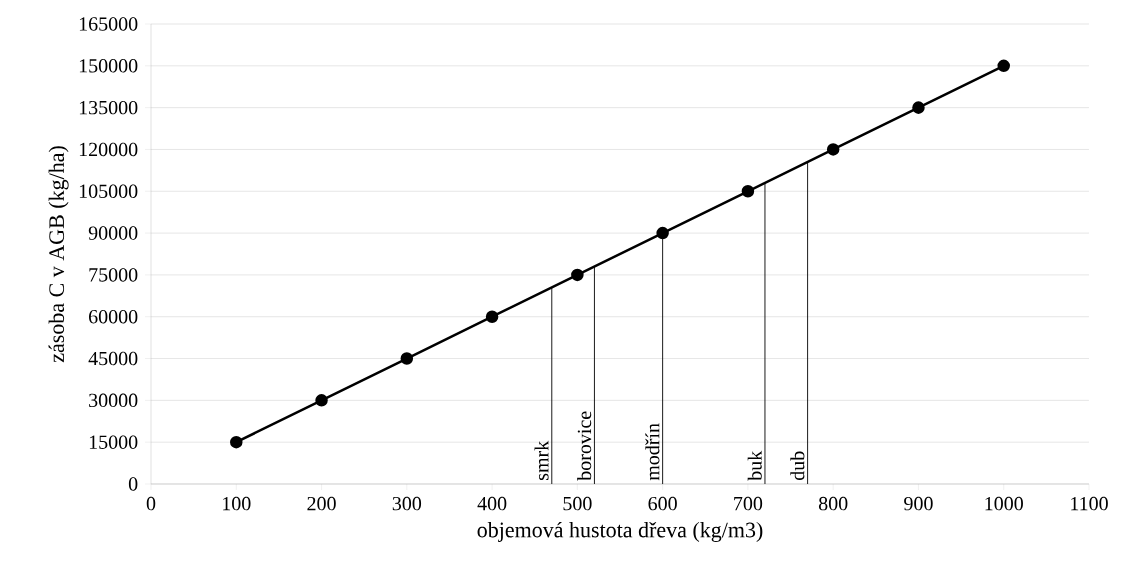 This screenshot has width=1122, height=564. What do you see at coordinates (113, 400) in the screenshot?
I see `y-tick-label: 30000` at bounding box center [113, 400].